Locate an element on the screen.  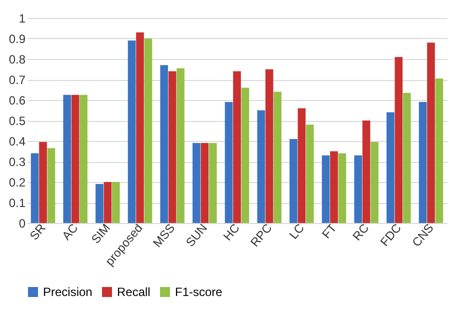
legend-label: F1-score is located at coordinates (199, 292).